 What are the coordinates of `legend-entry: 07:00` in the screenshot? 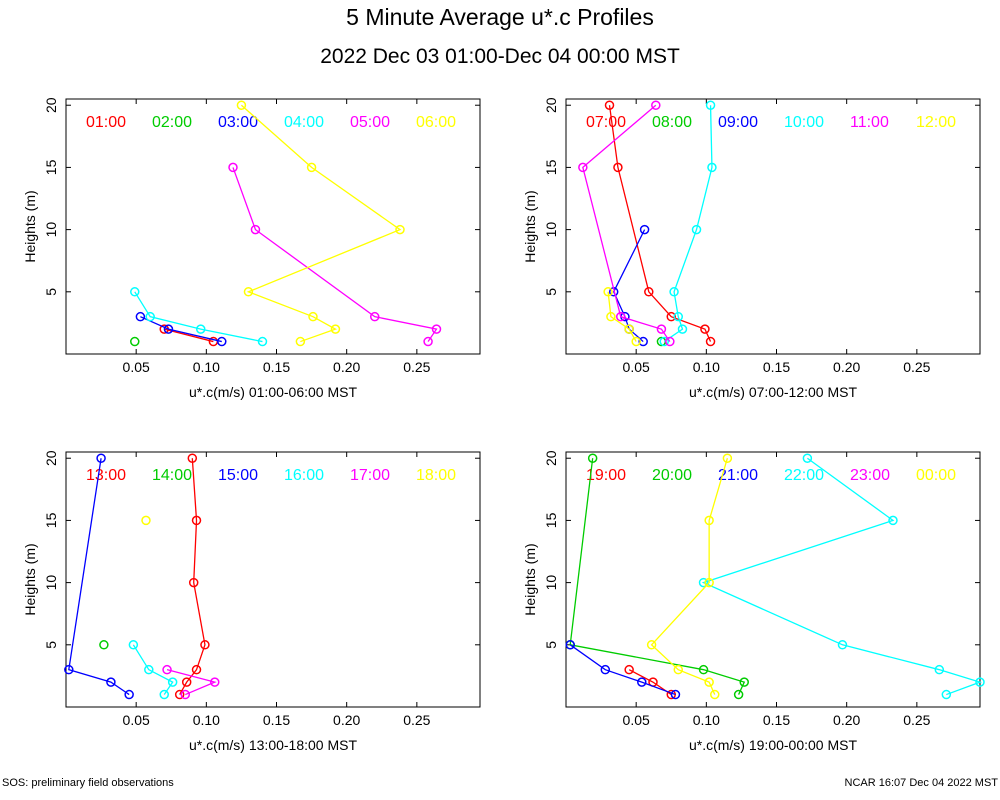 It's located at (606, 122).